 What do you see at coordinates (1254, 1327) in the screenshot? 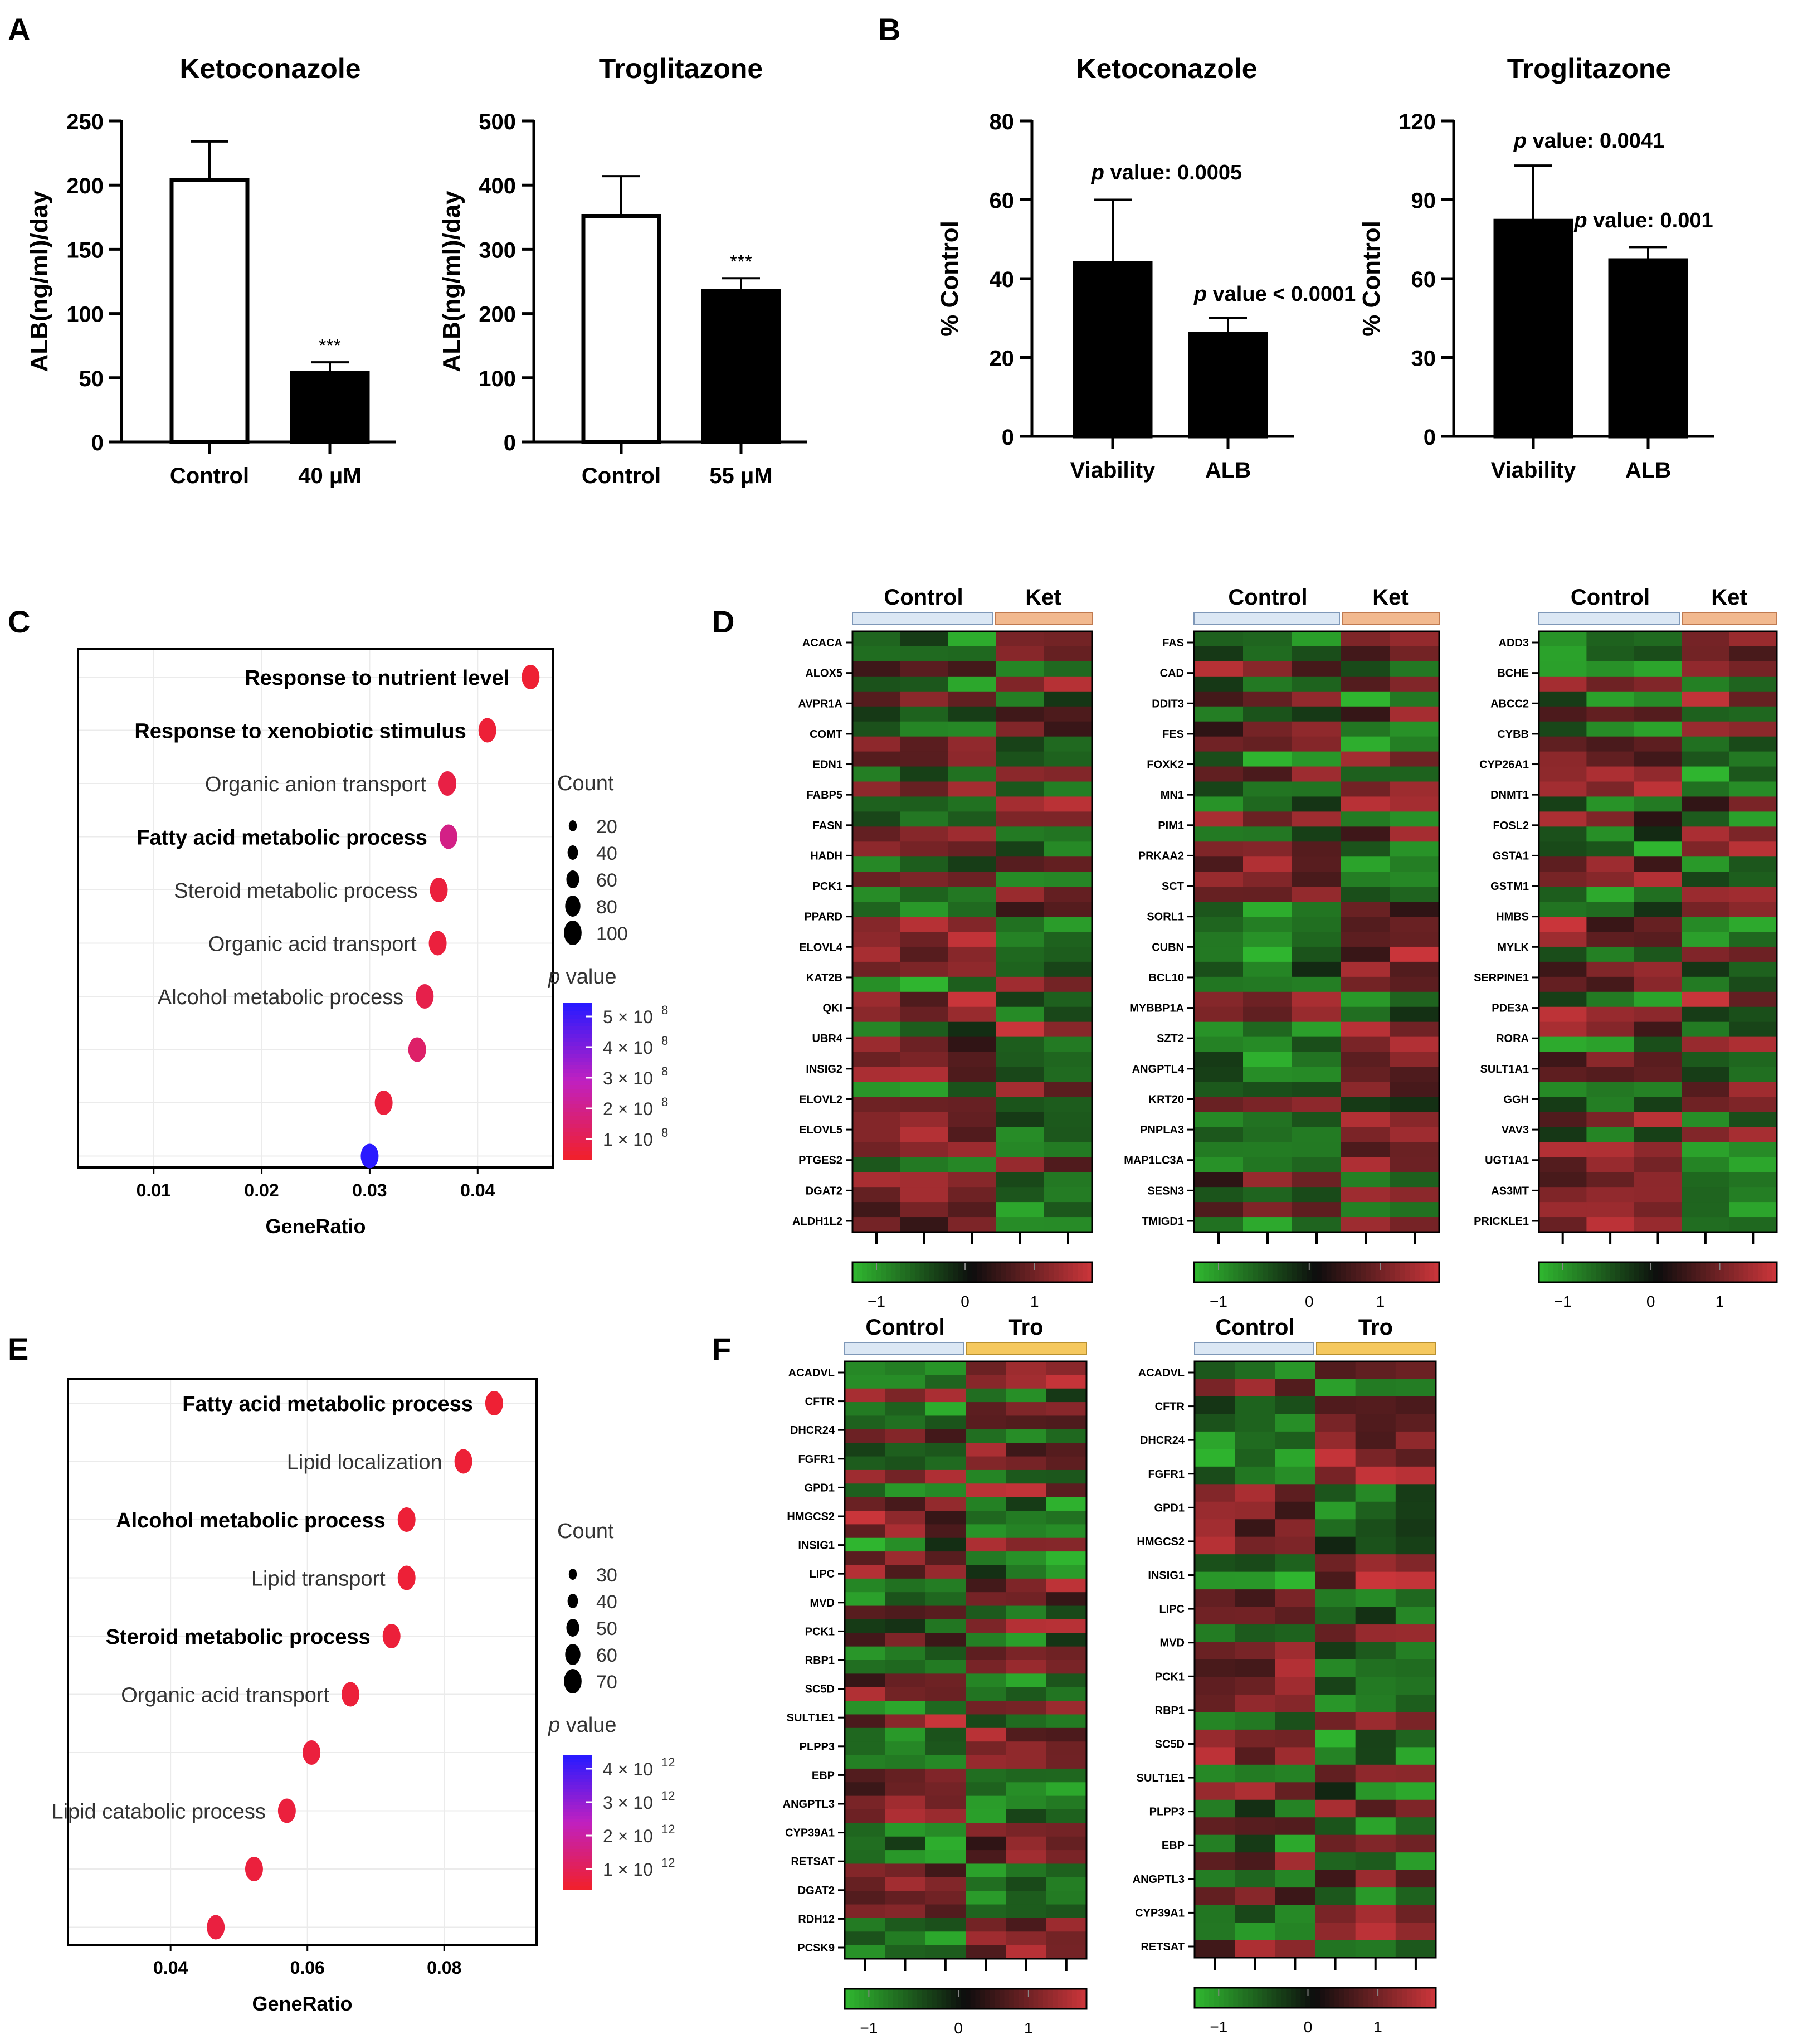
I see `group-label: Control` at bounding box center [1254, 1327].